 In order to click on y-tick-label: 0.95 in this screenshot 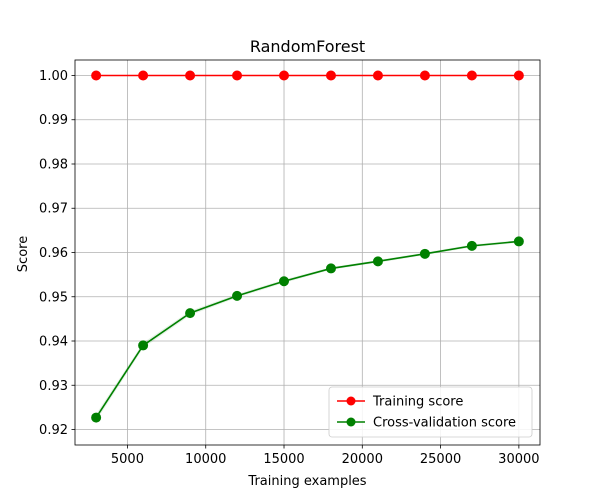, I will do `click(53, 297)`.